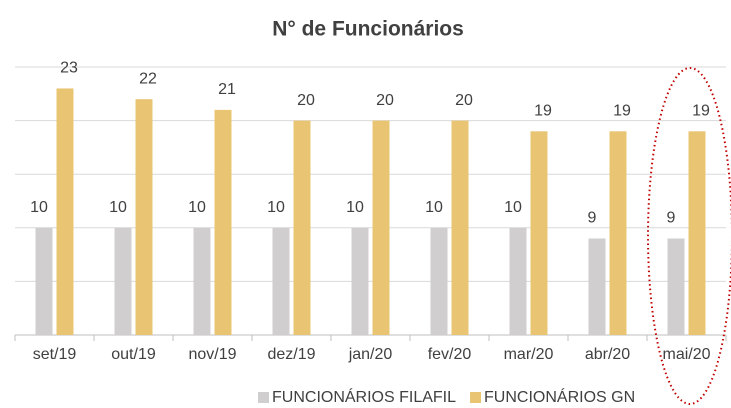 The image size is (731, 408). Describe the element at coordinates (686, 354) in the screenshot. I see `x-tick-label: mai/20` at that location.